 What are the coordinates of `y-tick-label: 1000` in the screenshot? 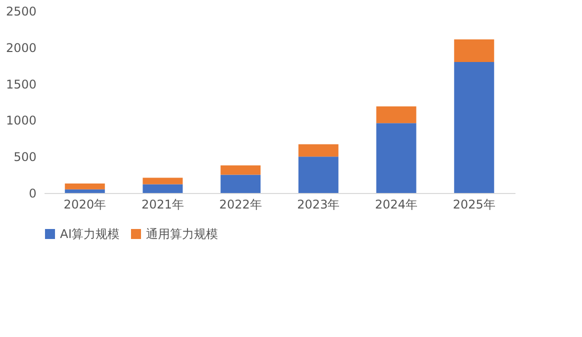 It's located at (21, 121).